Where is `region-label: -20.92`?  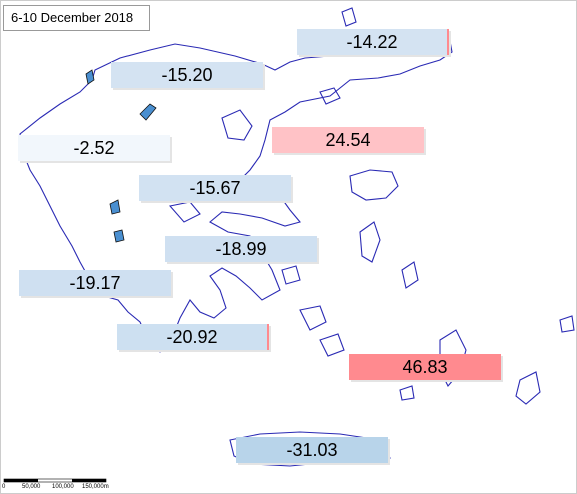
region-label: -20.92 is located at coordinates (193, 337).